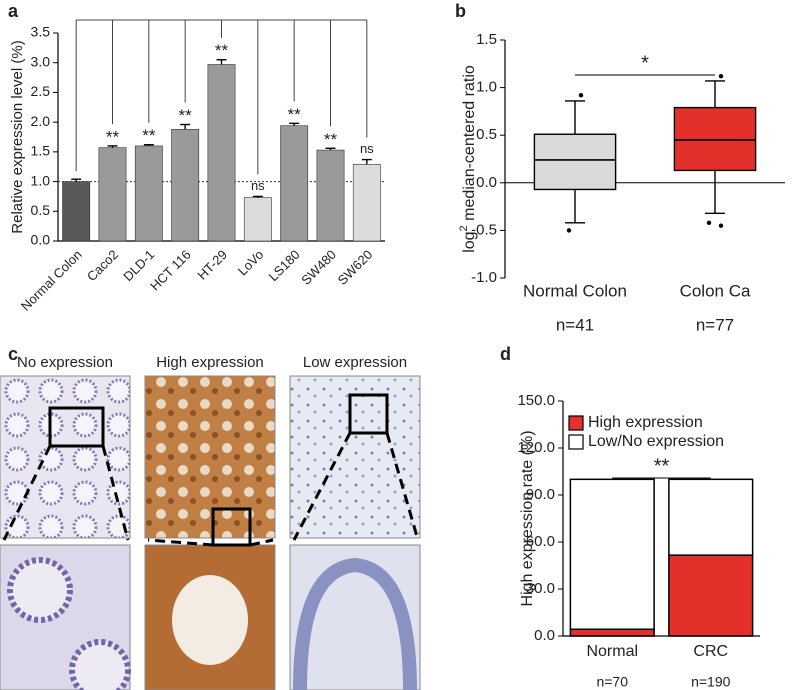 The image size is (797, 690). What do you see at coordinates (645, 63) in the screenshot?
I see `significance-label: *` at bounding box center [645, 63].